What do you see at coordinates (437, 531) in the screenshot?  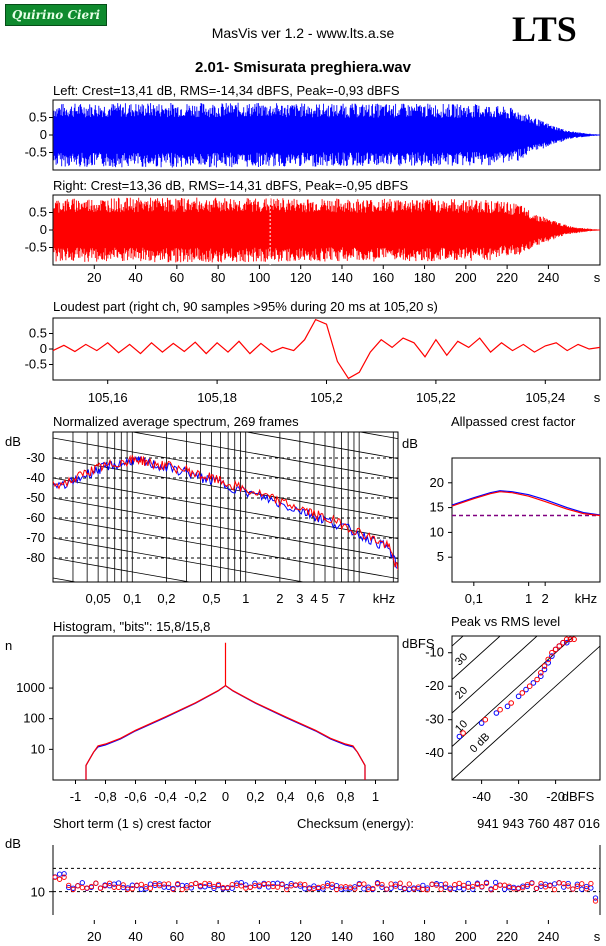 I see `allpassed-tick-label: 10` at bounding box center [437, 531].